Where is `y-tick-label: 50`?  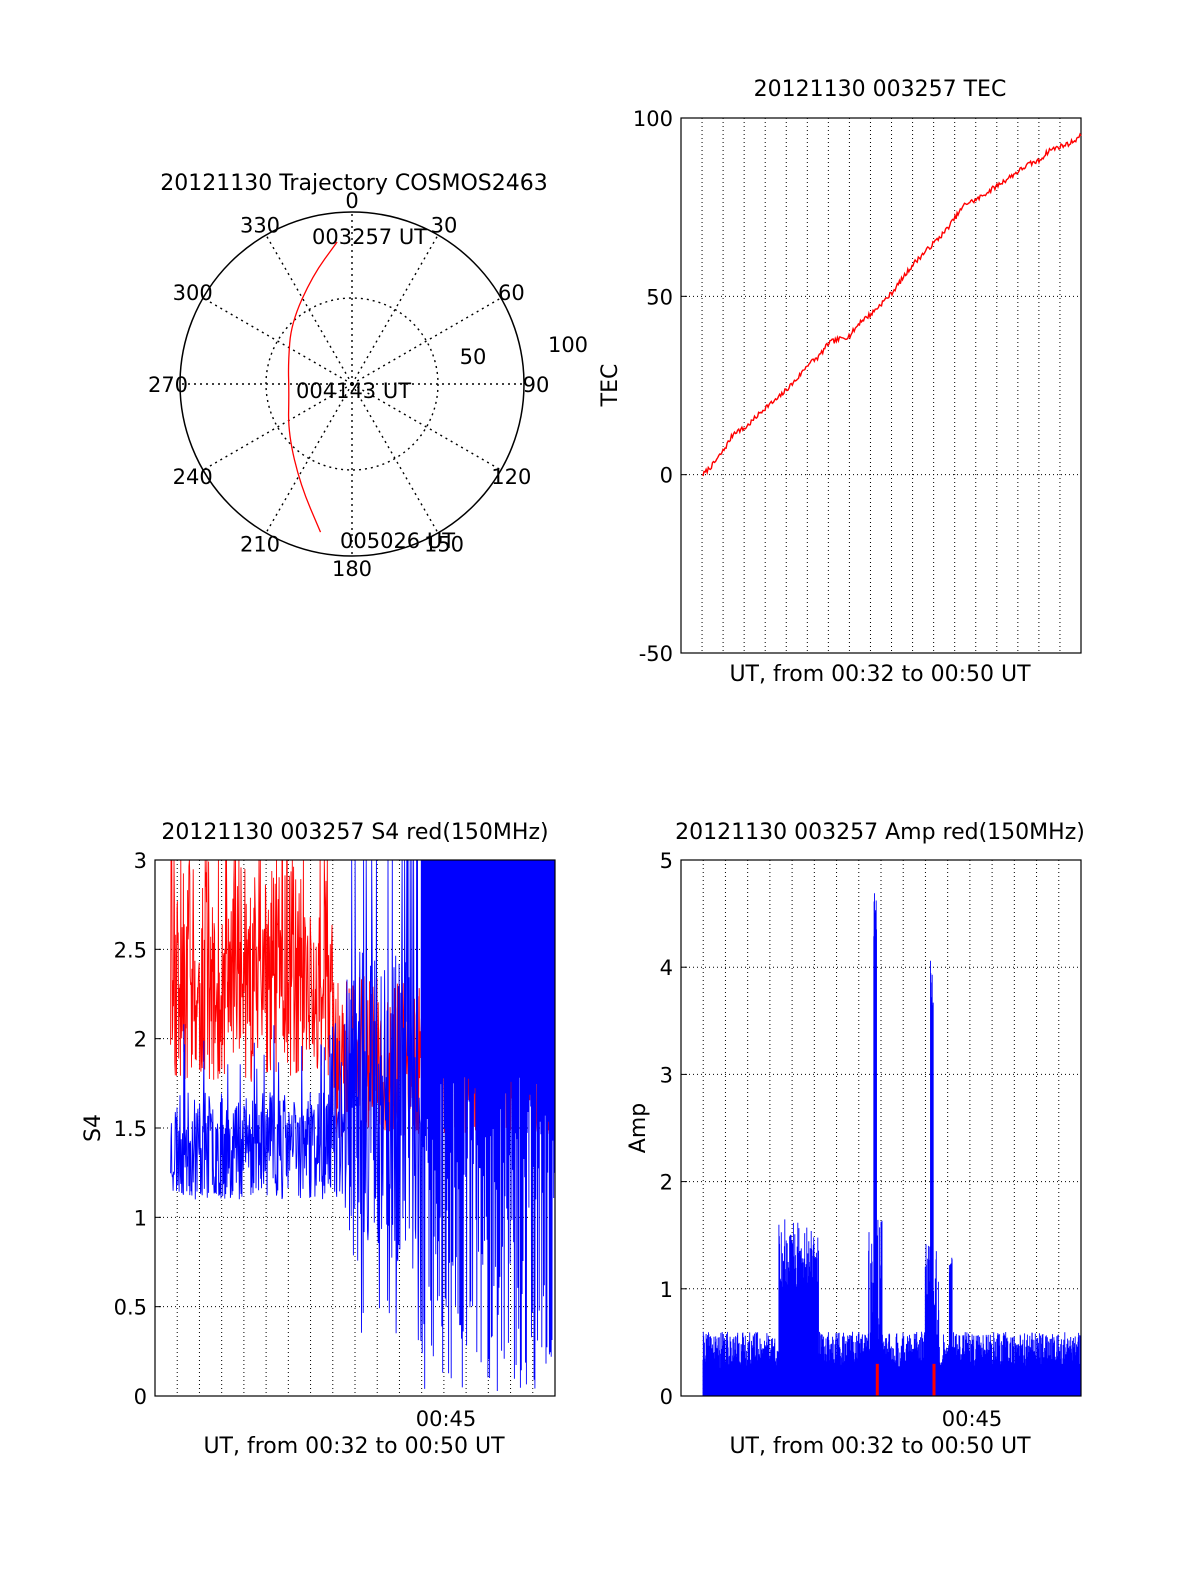
y-tick-label: 50 is located at coordinates (659, 297).